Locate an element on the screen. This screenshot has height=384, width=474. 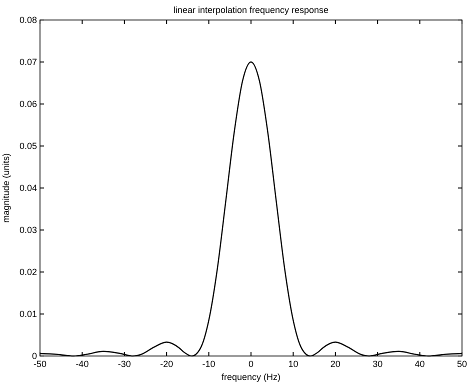
x-tick-label: 40 is located at coordinates (419, 364).